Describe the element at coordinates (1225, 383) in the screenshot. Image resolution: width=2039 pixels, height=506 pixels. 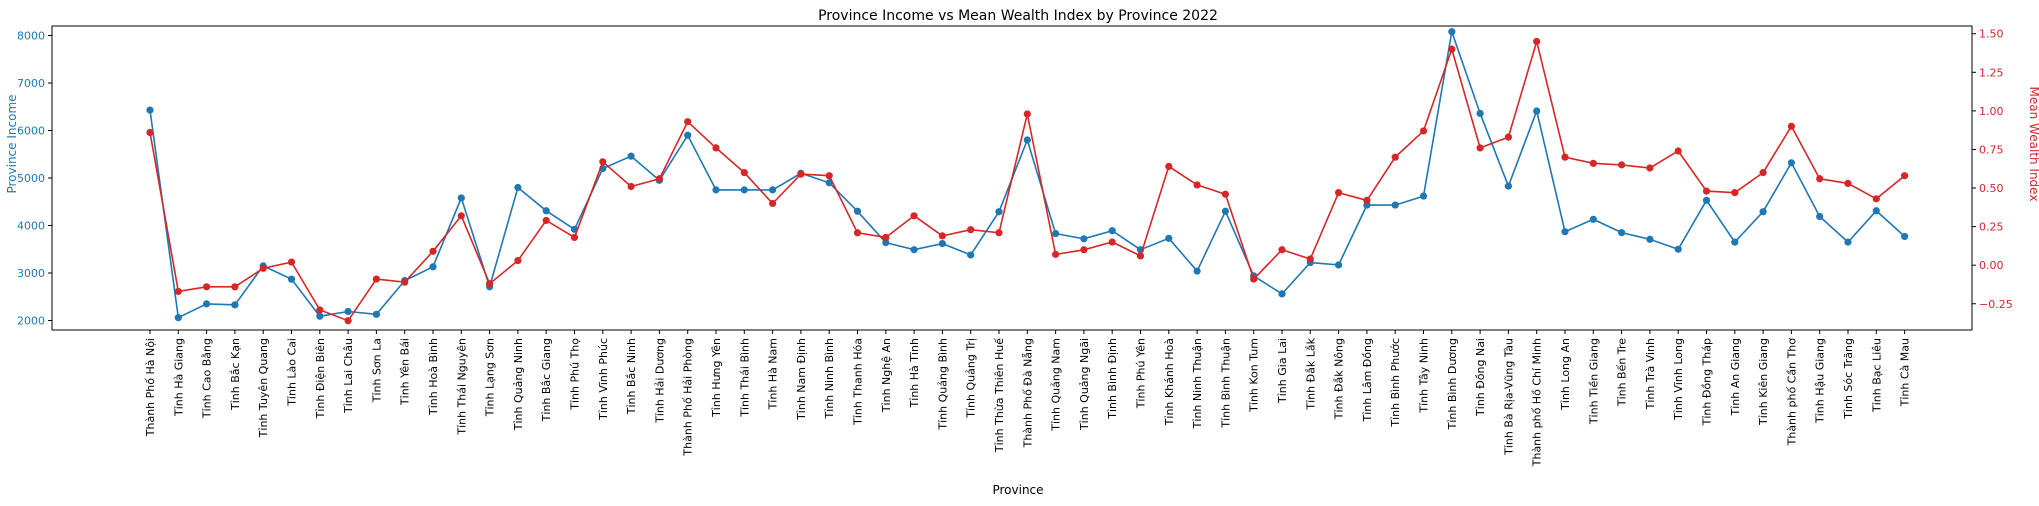
I see `x-tick-label: Tỉnh Bình Thuận` at that location.